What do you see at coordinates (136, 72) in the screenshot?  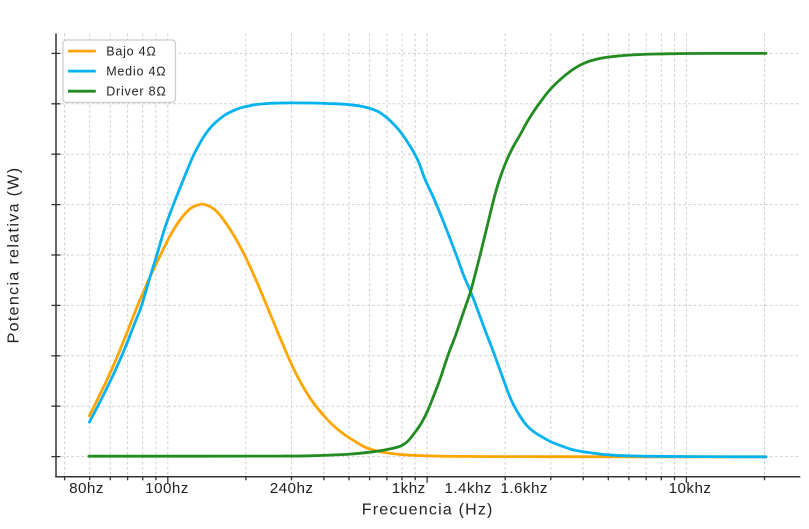 I see `svg-text: Medio 4Ω` at bounding box center [136, 72].